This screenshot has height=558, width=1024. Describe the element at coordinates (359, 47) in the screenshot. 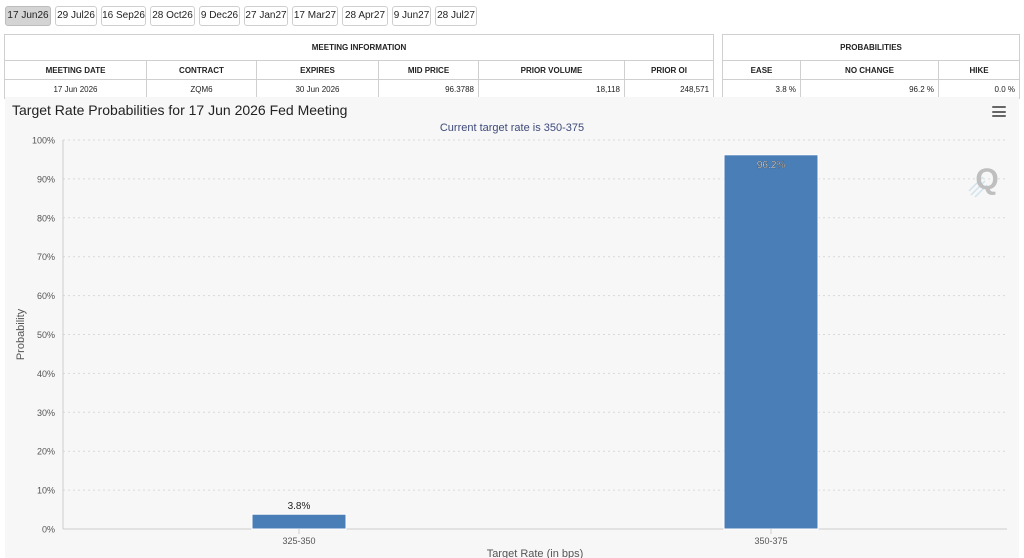

I see `meeting-information-header: MEETING INFORMATION` at that location.